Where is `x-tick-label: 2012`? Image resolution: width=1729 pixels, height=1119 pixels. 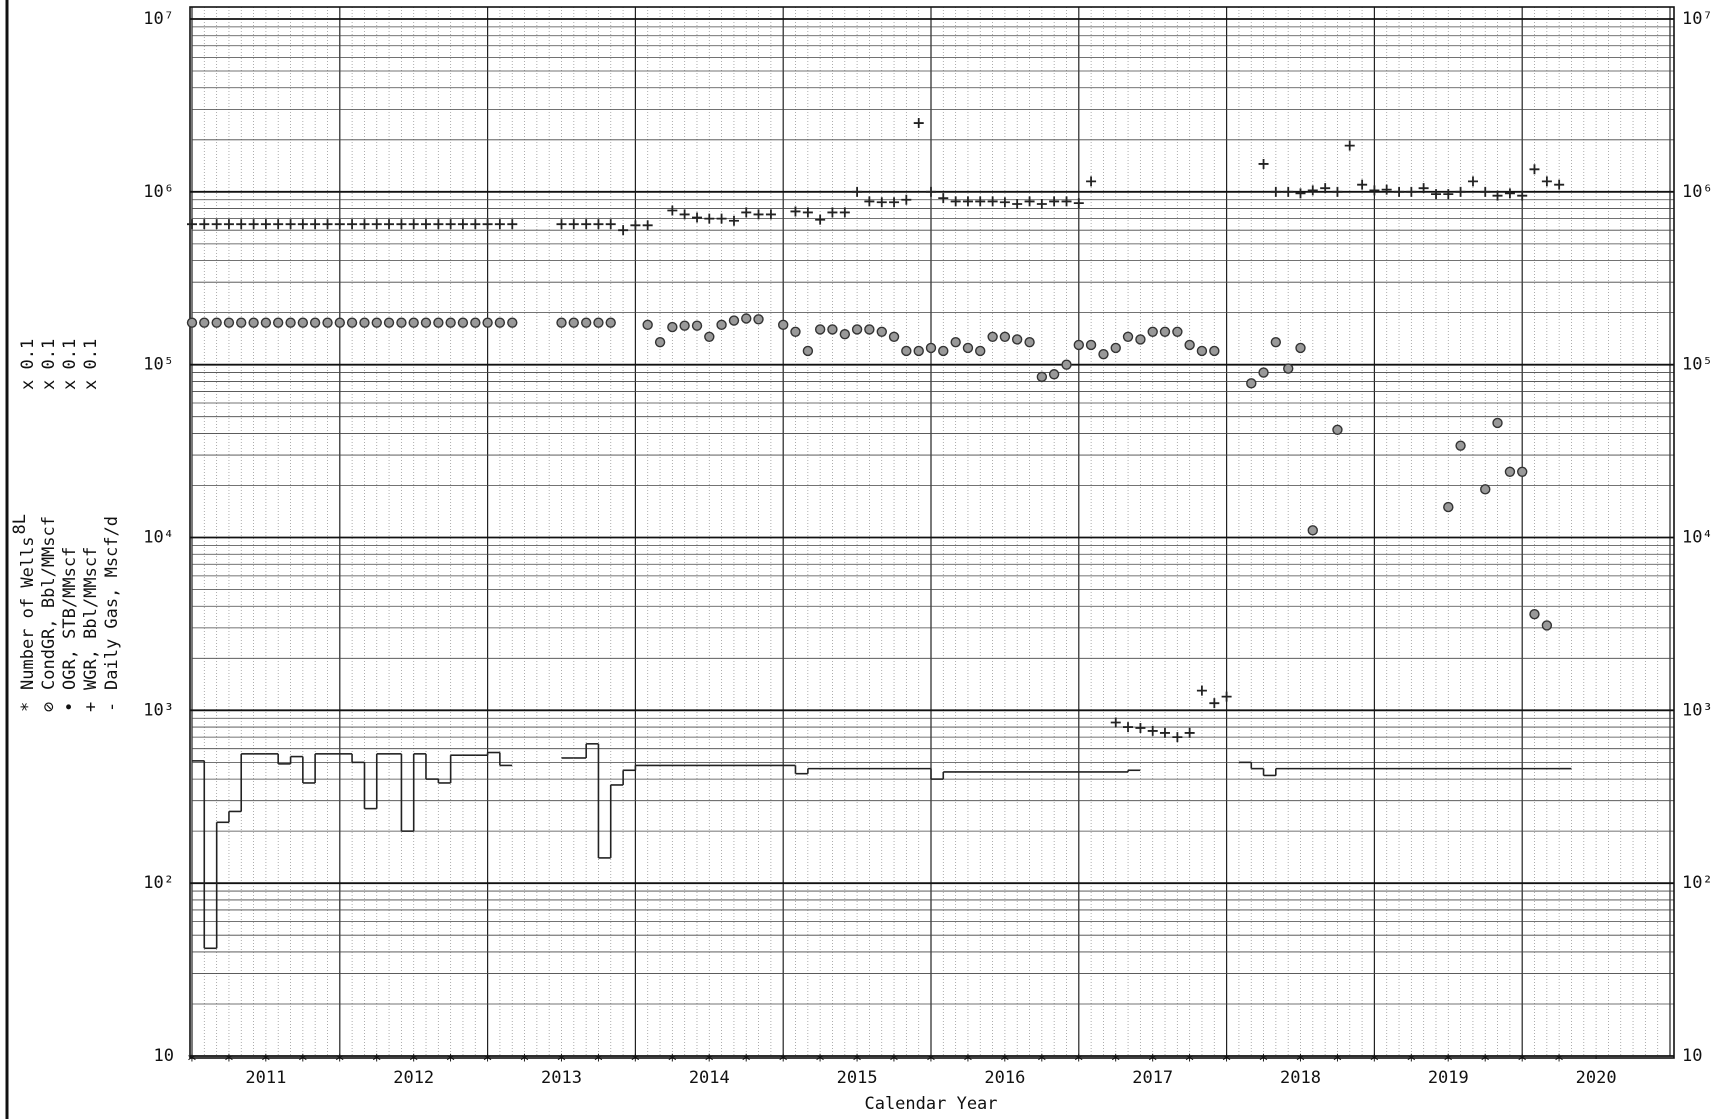
x-tick-label: 2012 is located at coordinates (413, 1078).